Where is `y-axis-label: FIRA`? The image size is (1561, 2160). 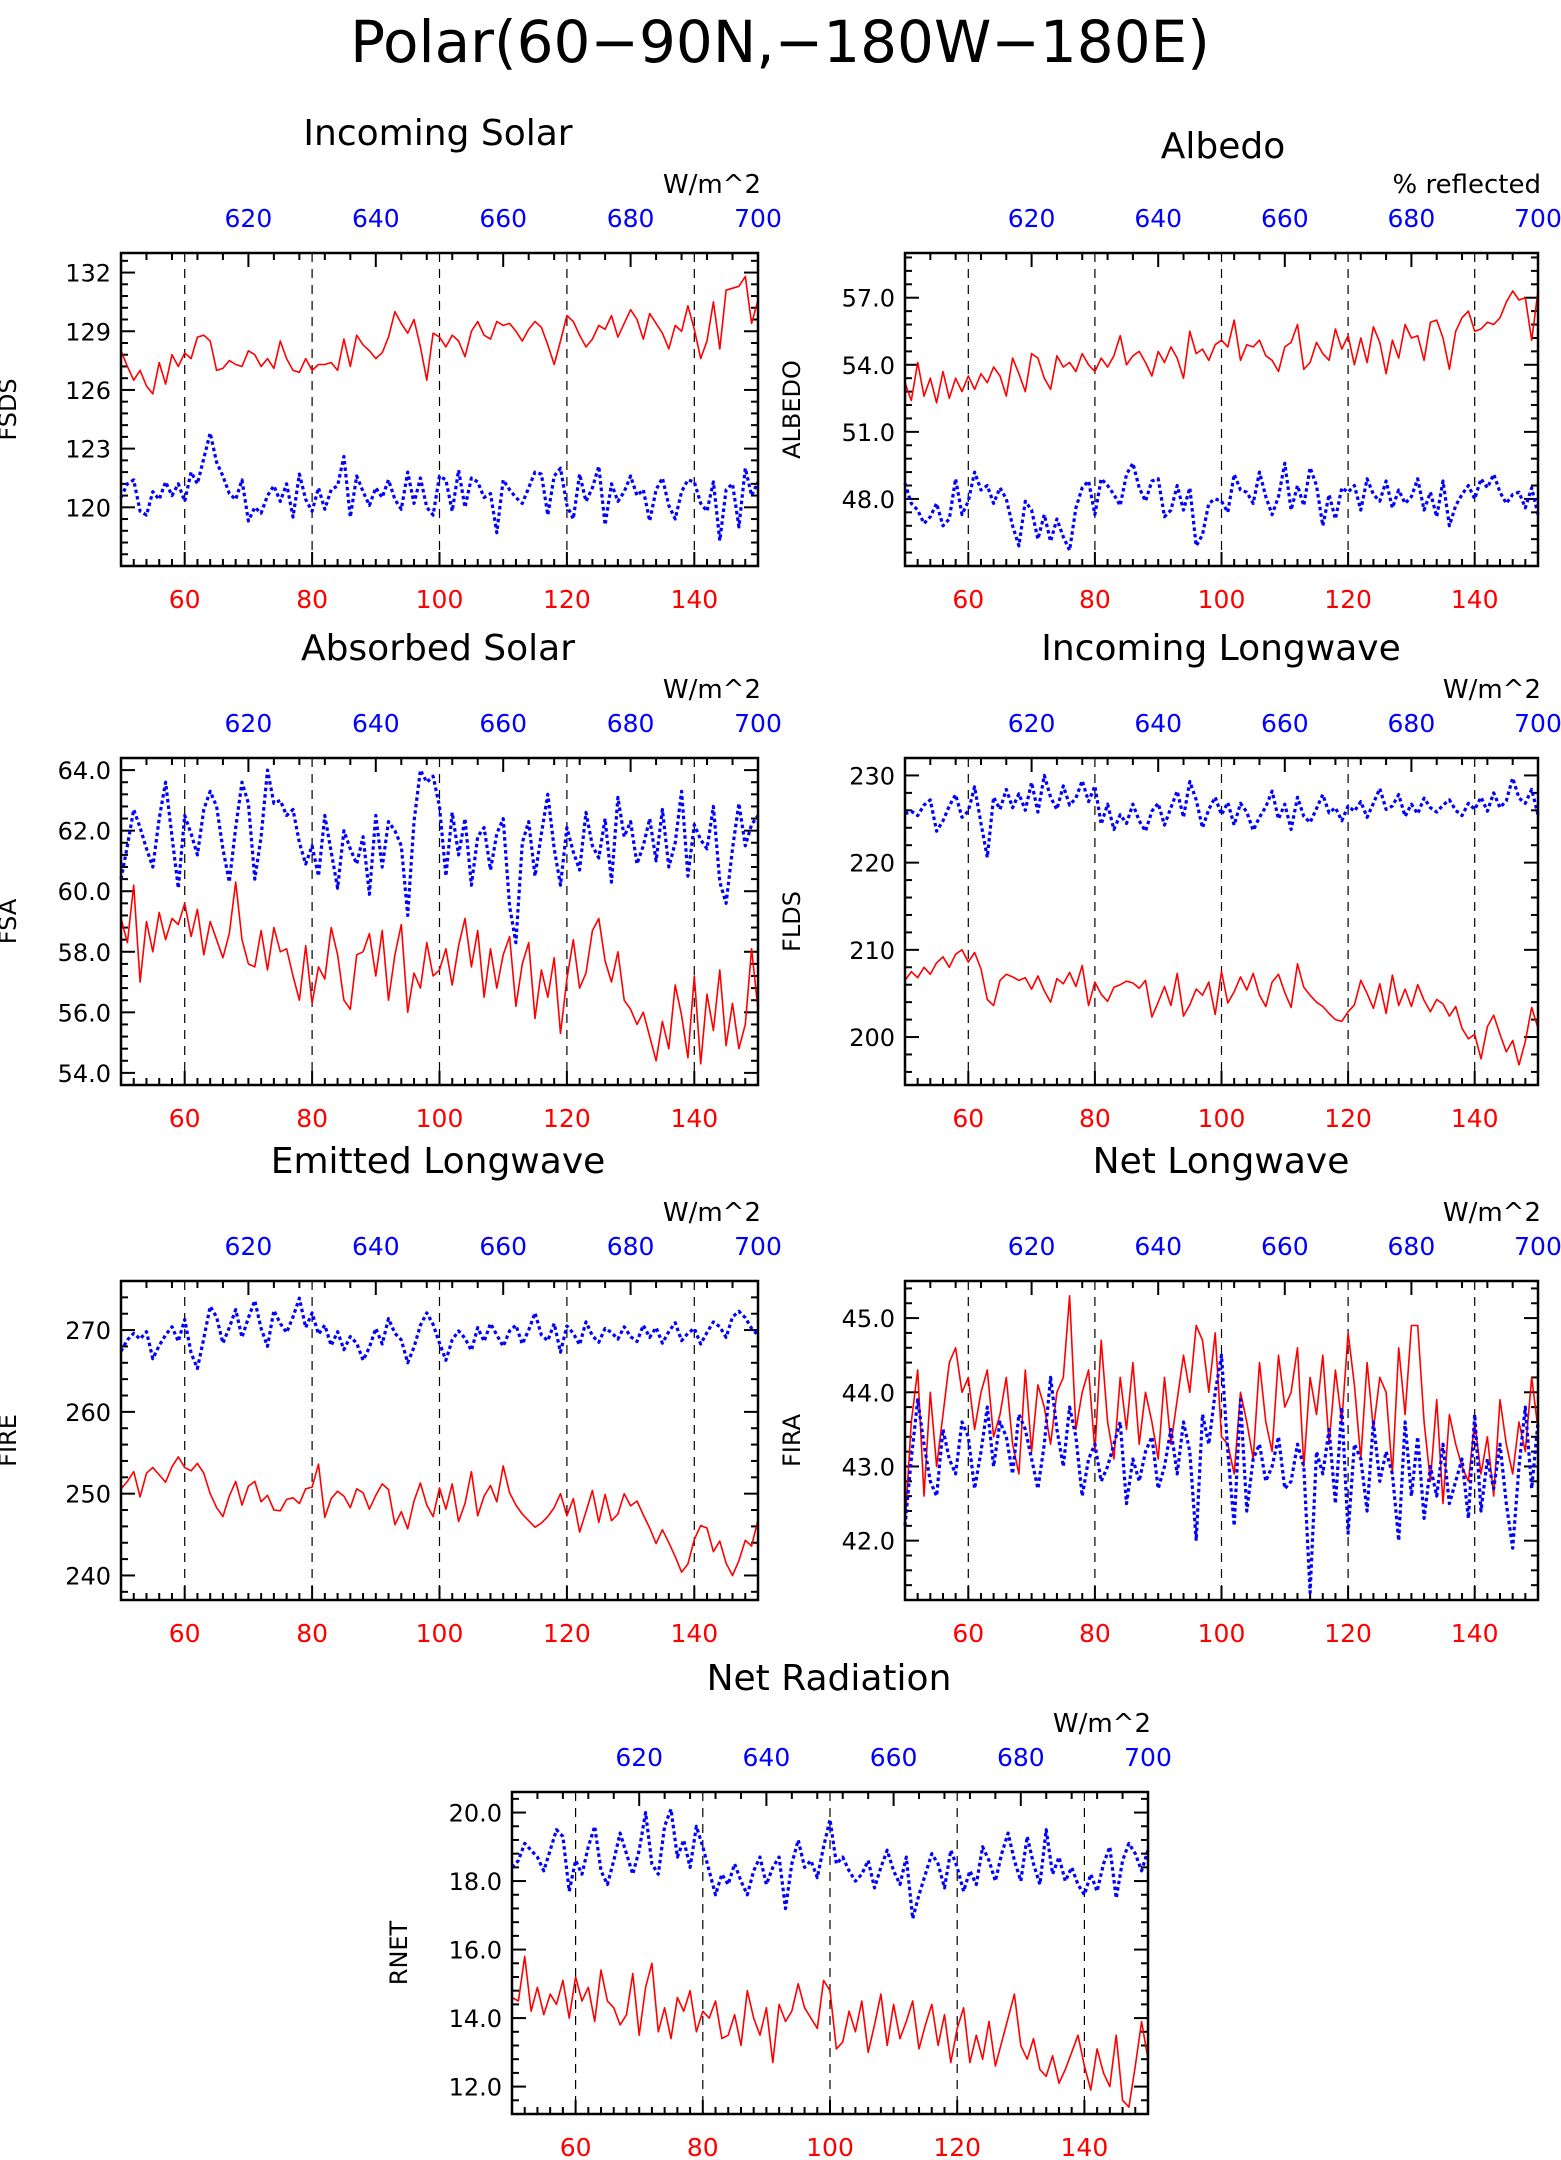 y-axis-label: FIRA is located at coordinates (792, 1440).